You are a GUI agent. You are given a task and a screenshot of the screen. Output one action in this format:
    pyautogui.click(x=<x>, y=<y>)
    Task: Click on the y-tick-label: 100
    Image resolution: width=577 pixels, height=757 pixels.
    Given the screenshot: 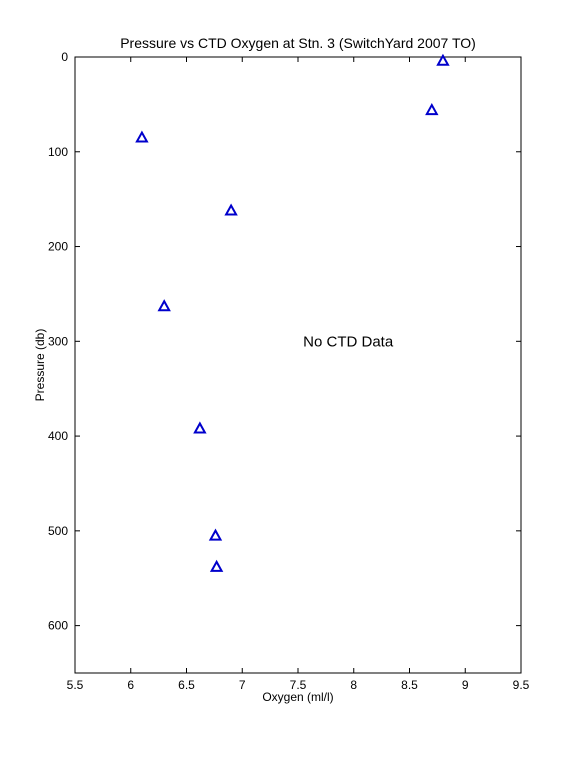 What is the action you would take?
    pyautogui.click(x=58, y=152)
    